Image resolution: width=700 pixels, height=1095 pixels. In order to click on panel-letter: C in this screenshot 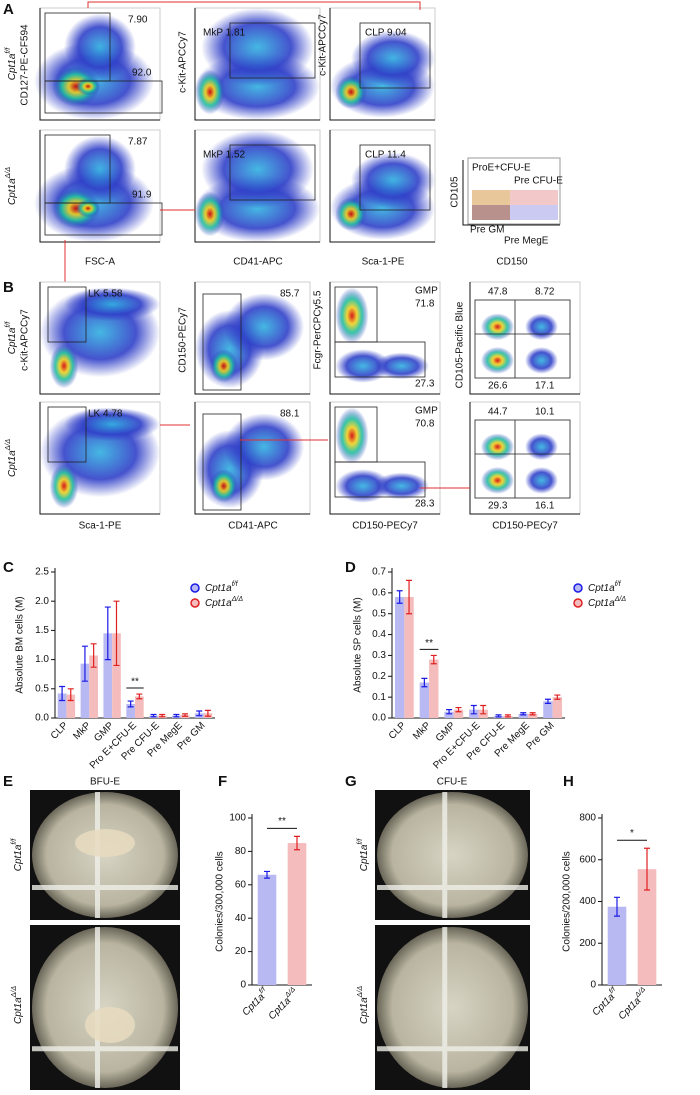, I will do `click(8, 567)`.